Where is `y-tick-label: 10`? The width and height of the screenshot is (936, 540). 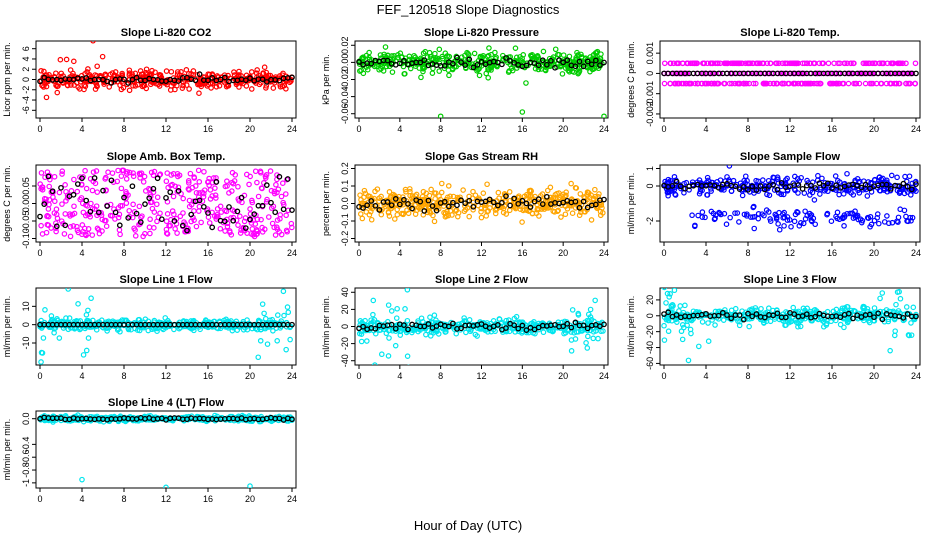 y-tick-label: 10 is located at coordinates (26, 306).